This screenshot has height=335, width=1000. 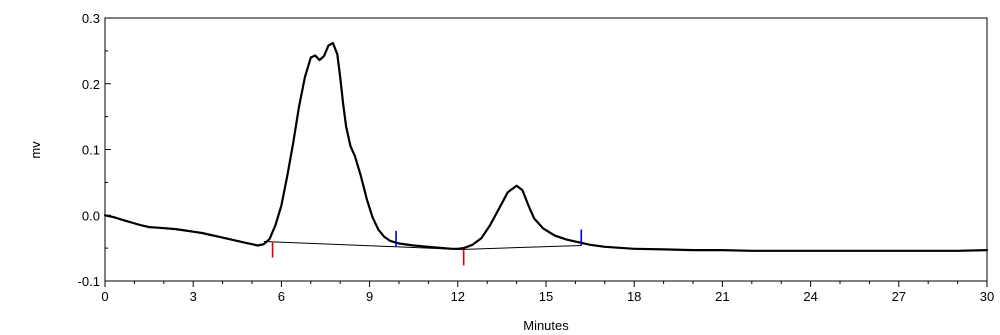 I want to click on y-tick-label: 0.3, so click(x=91, y=18).